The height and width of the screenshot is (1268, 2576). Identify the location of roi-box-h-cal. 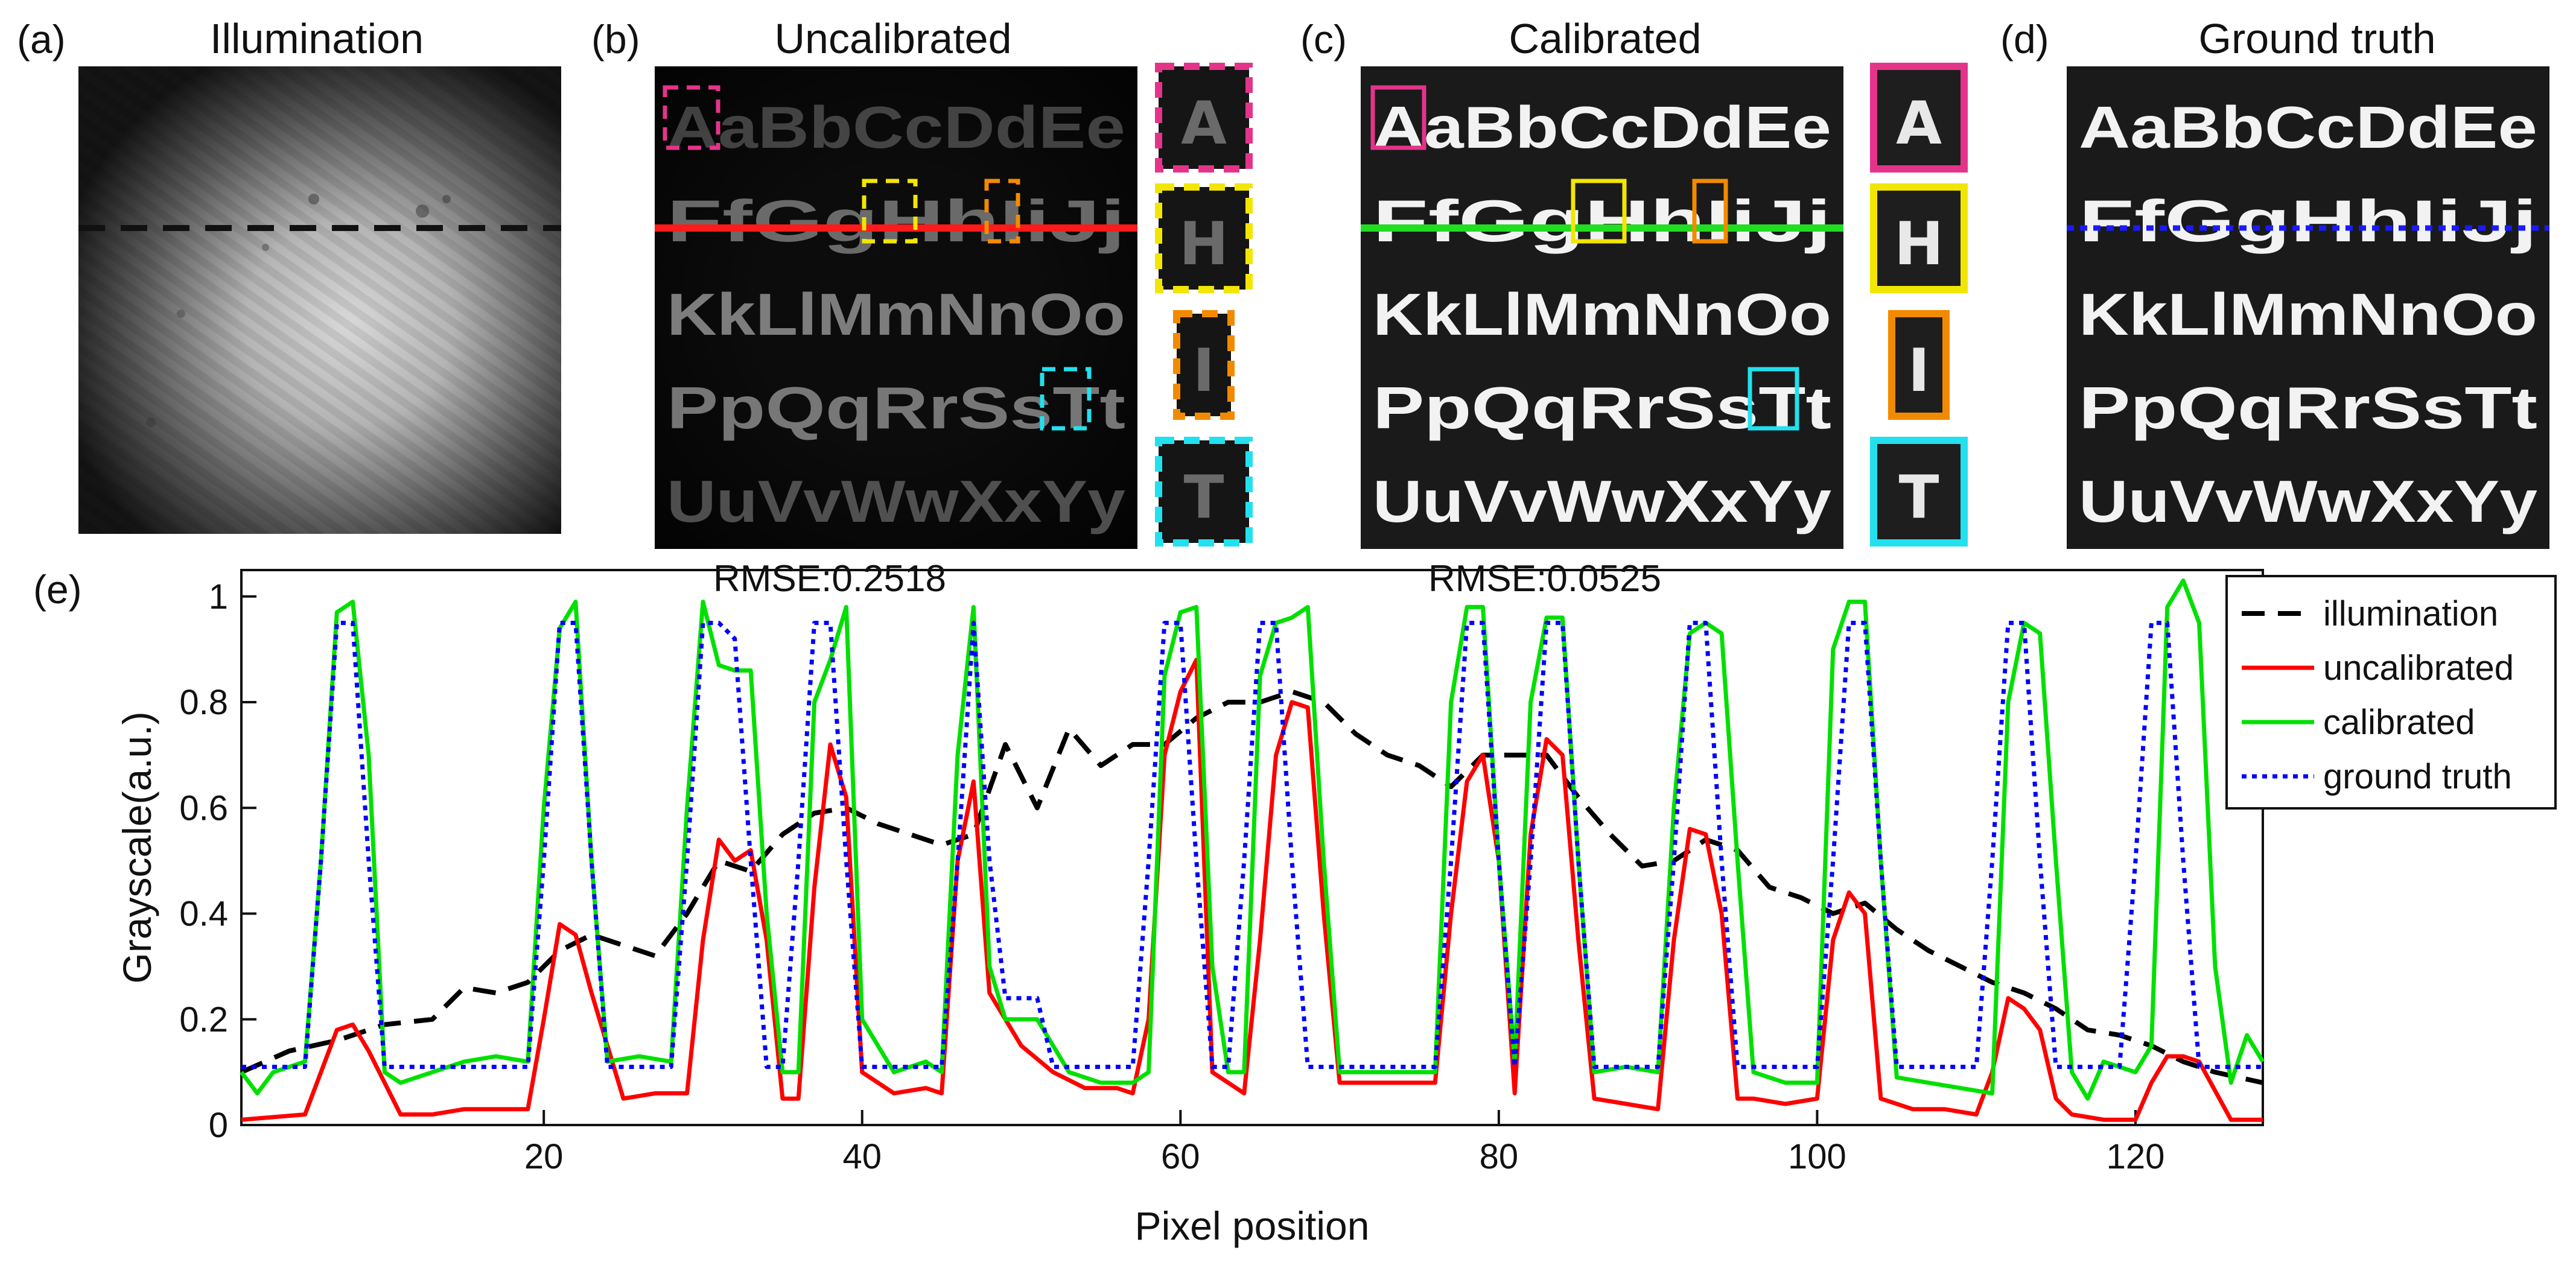
(1599, 211).